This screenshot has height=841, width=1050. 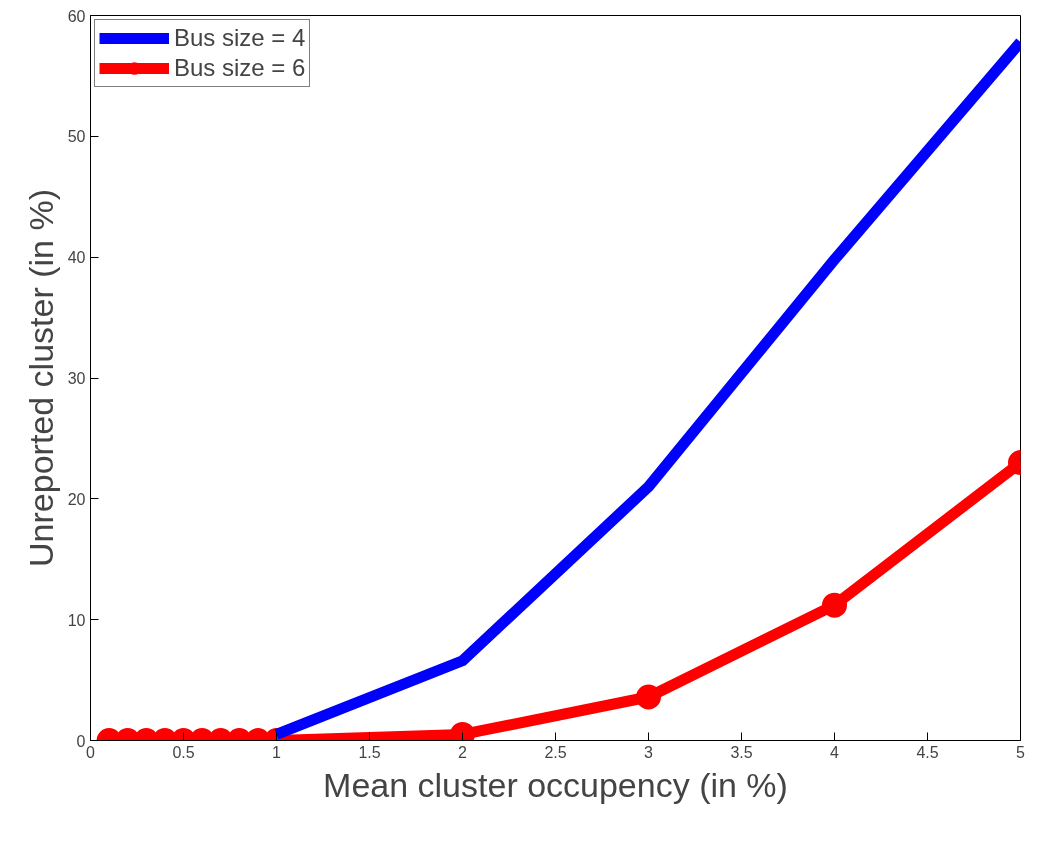 I want to click on x-tick-label: 0.5, so click(x=183, y=752).